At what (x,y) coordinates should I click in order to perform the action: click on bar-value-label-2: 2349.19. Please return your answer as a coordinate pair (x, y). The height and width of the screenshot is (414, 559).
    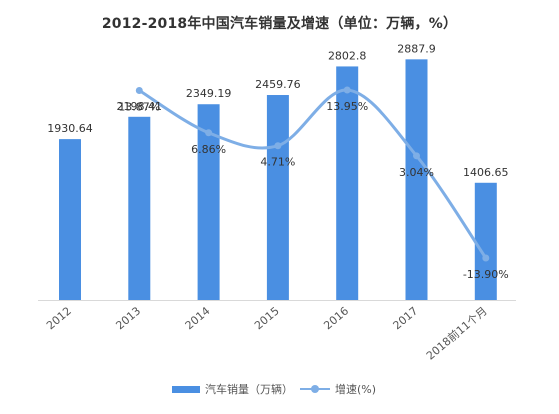
    Looking at the image, I should click on (209, 93).